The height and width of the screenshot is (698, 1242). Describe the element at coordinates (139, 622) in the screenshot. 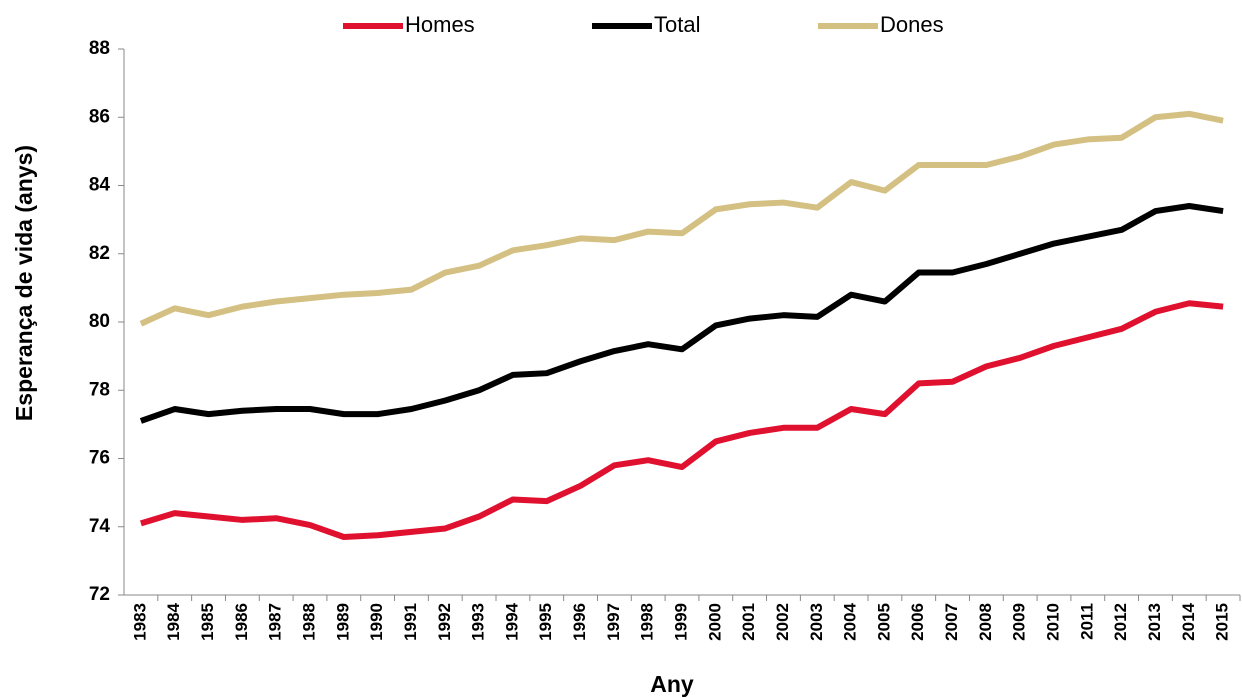

I see `x-tick-label: 1983` at that location.